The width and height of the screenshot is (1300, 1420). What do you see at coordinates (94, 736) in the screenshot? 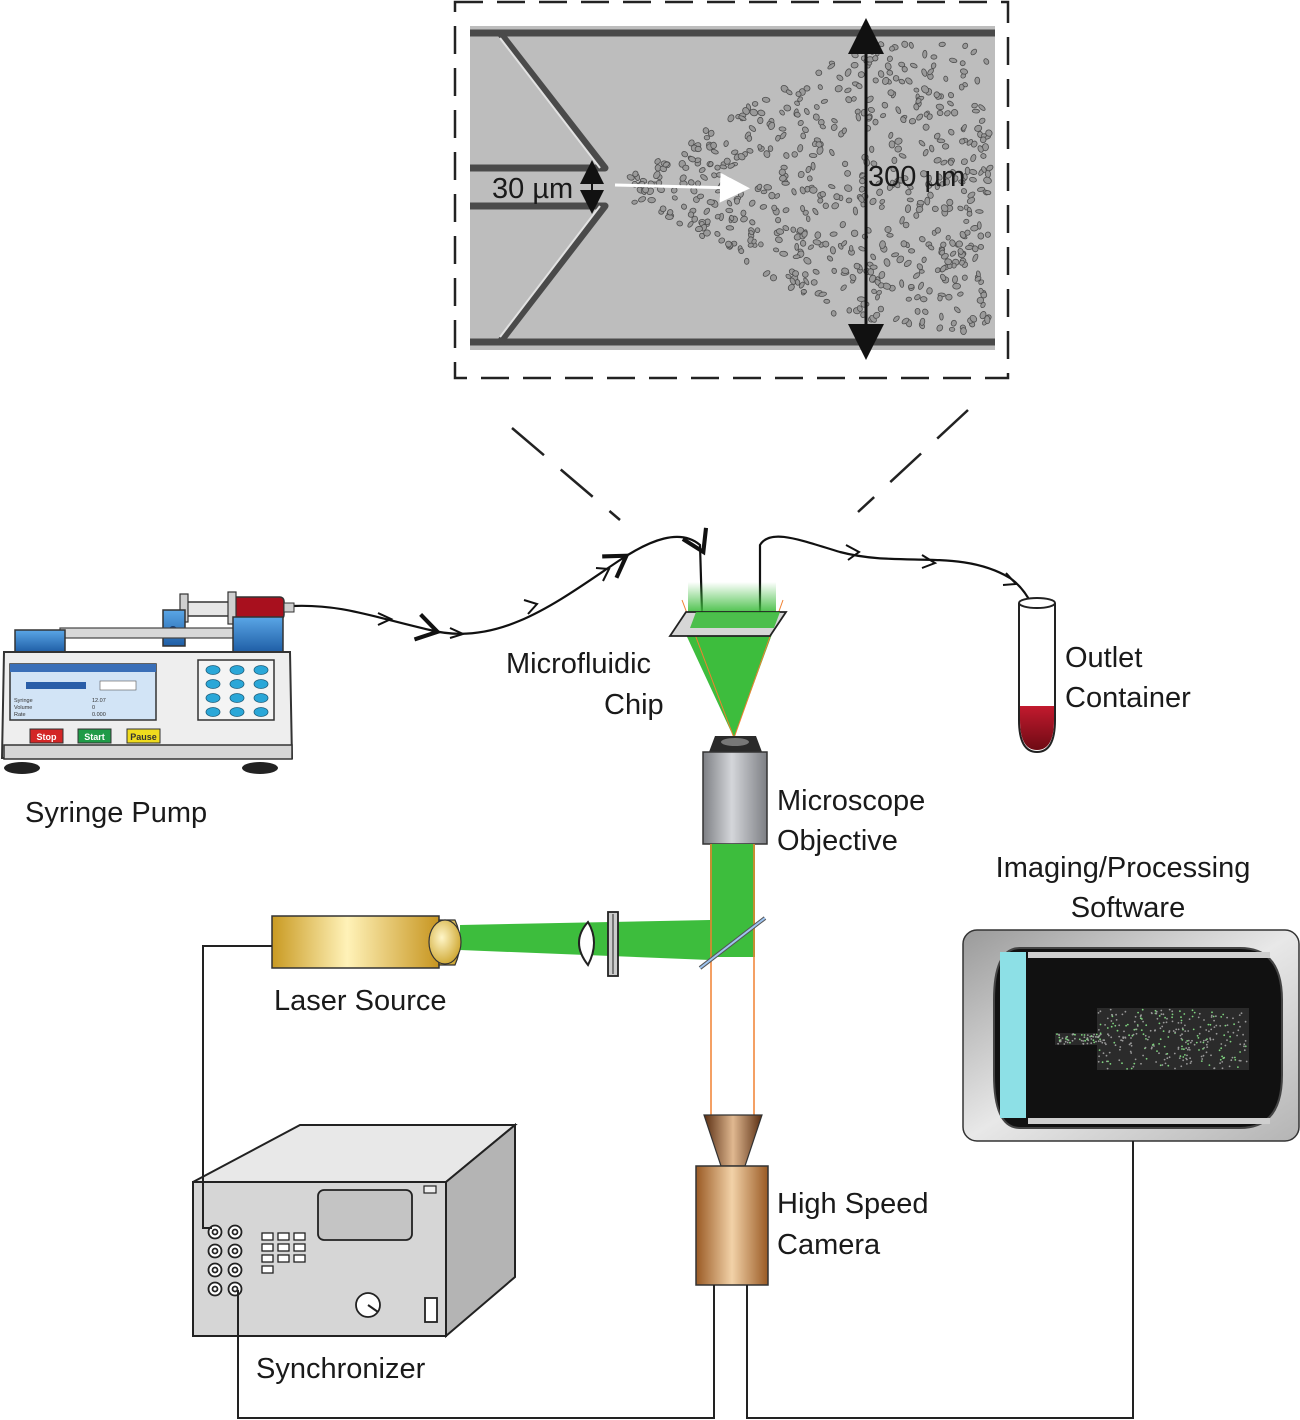
I see `pump-start-button` at bounding box center [94, 736].